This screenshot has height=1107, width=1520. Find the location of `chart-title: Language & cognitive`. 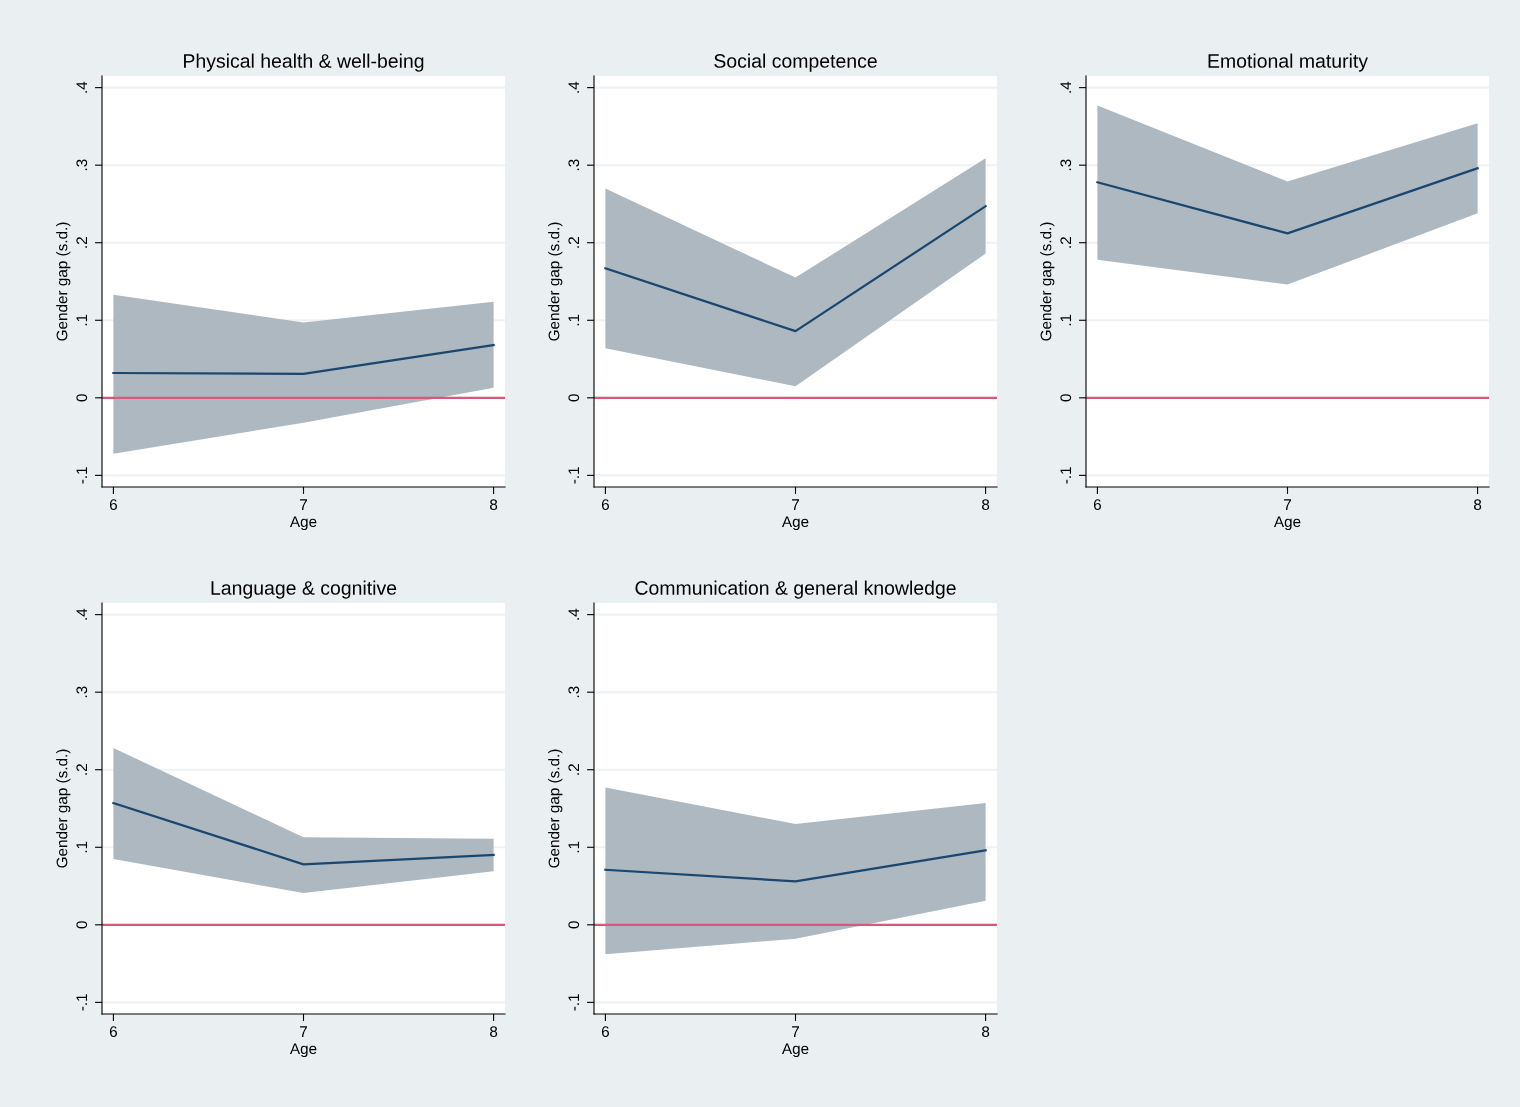

chart-title: Language & cognitive is located at coordinates (304, 589).